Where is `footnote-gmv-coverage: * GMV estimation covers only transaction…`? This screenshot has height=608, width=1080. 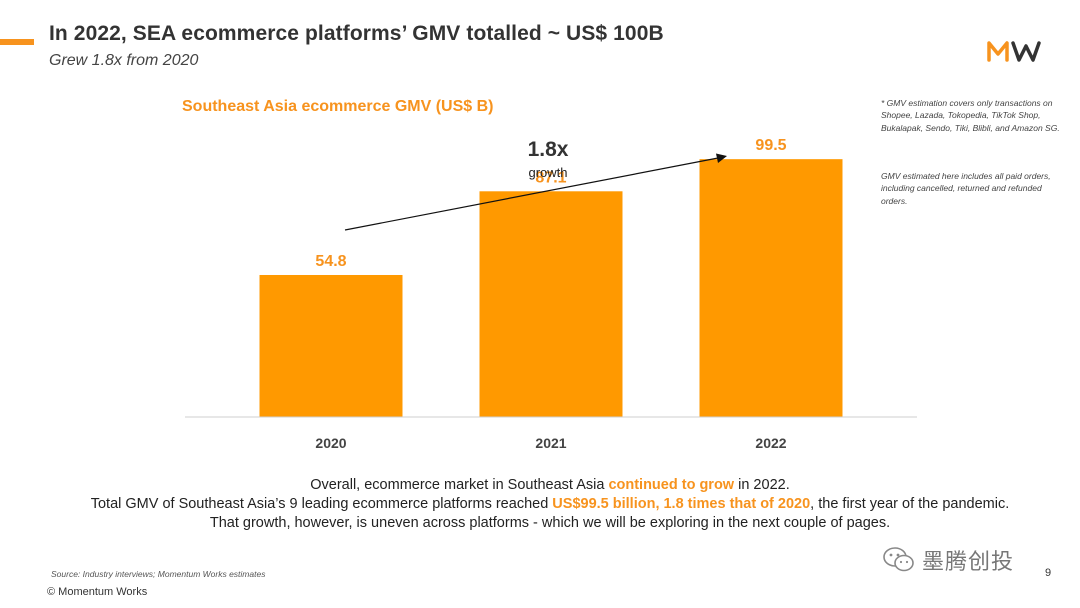
footnote-gmv-coverage: * GMV estimation covers only transaction… is located at coordinates (970, 115).